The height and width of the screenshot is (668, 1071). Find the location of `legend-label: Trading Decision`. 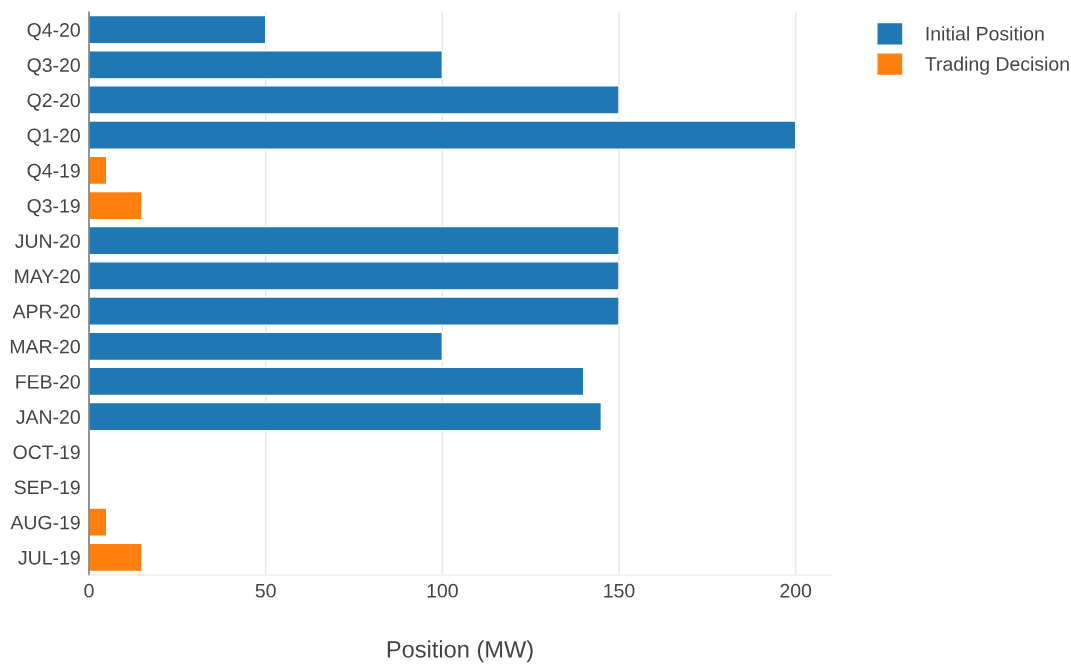

legend-label: Trading Decision is located at coordinates (997, 65).